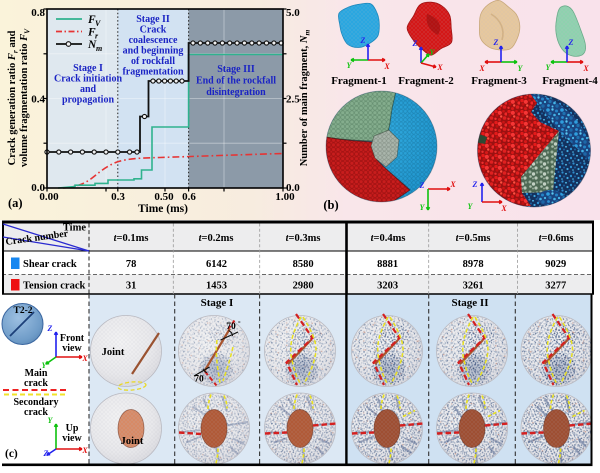  I want to click on svg-text: 3203, so click(387, 286).